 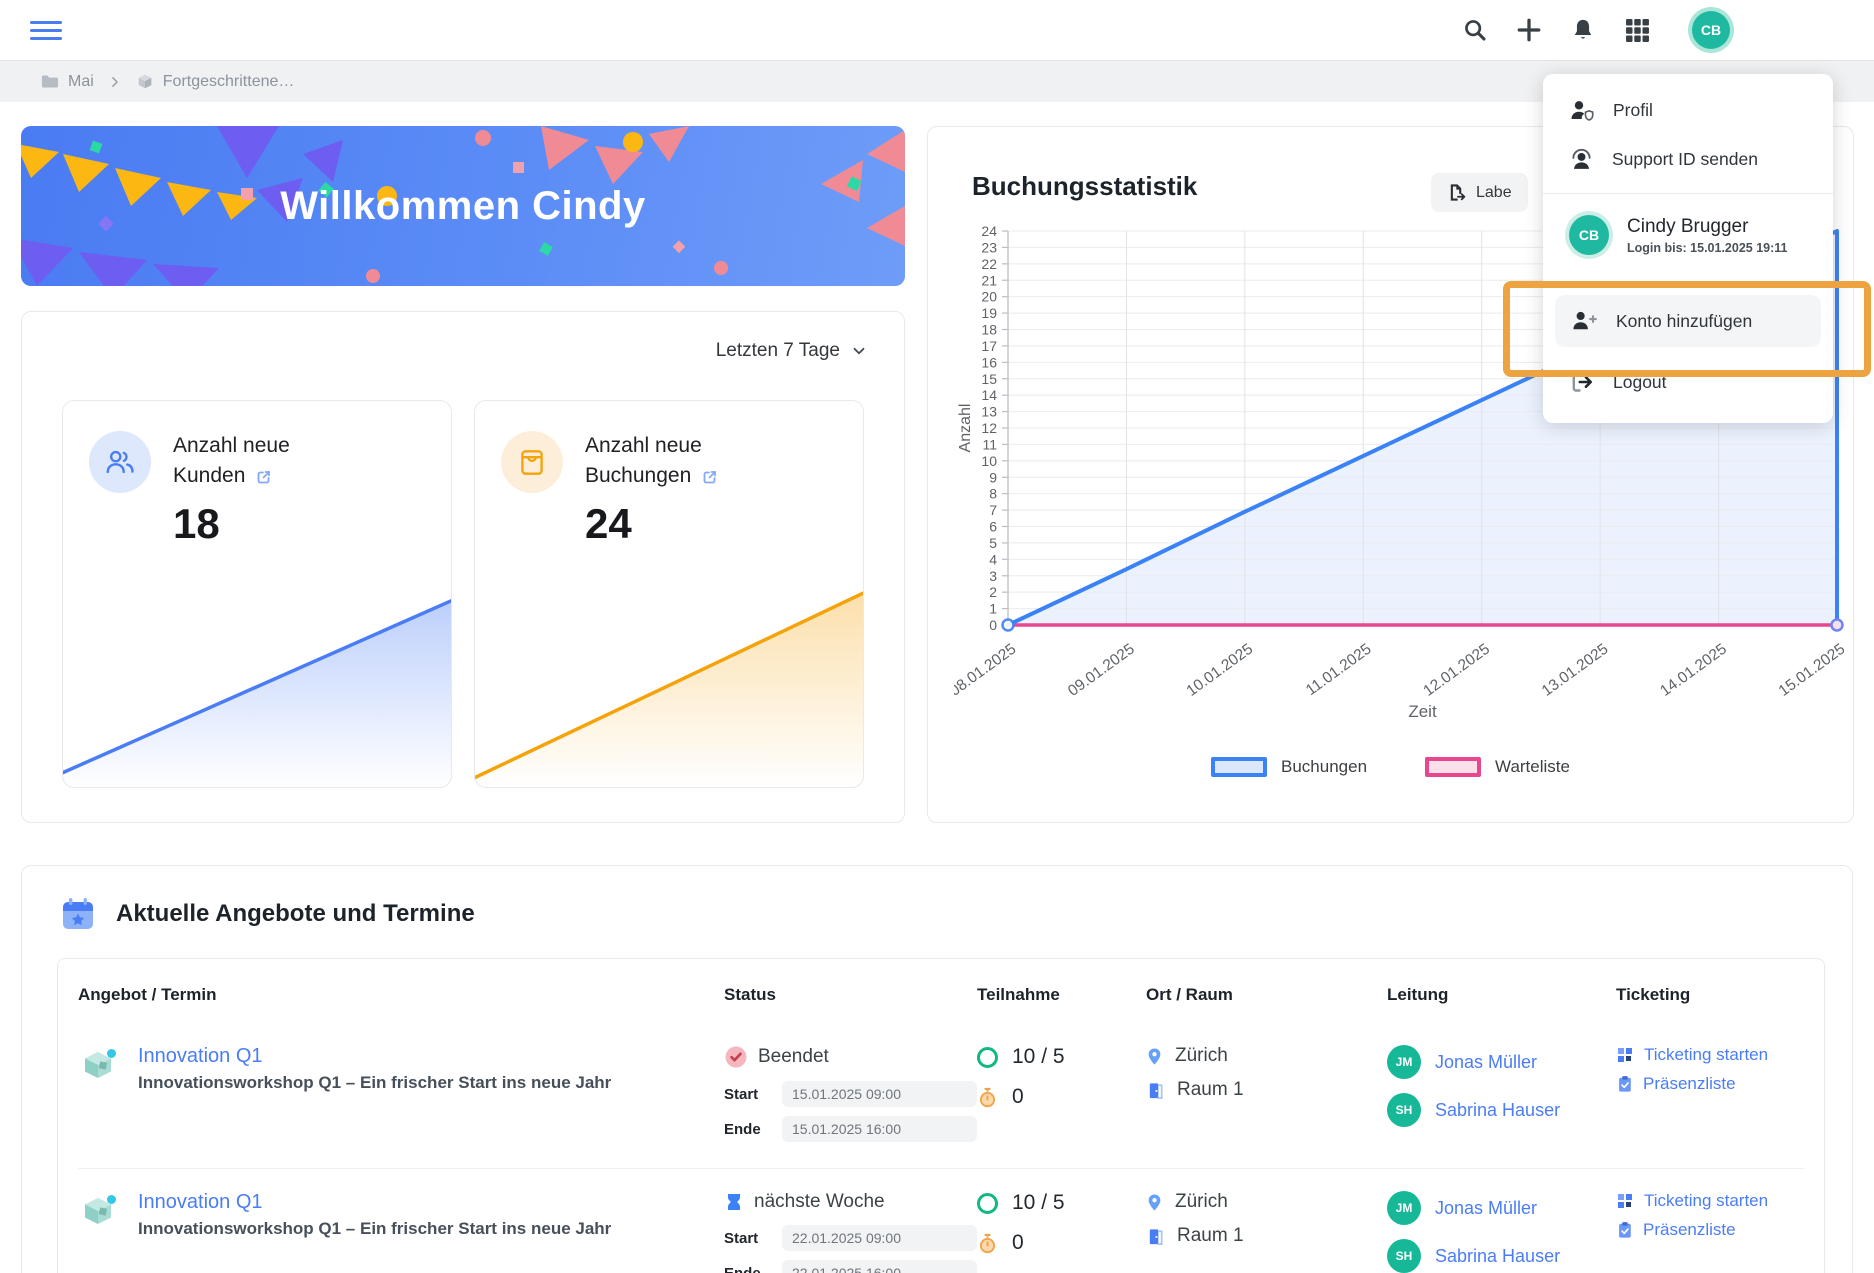 What do you see at coordinates (989, 264) in the screenshot?
I see `svg-text: 22` at bounding box center [989, 264].